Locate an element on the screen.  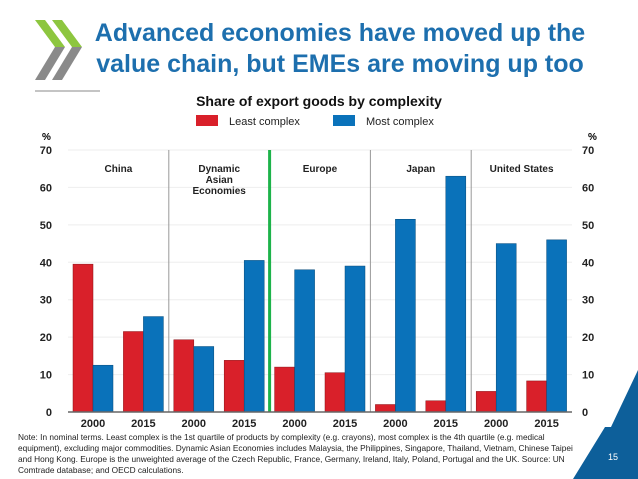
group-label: Europe is located at coordinates (320, 169).